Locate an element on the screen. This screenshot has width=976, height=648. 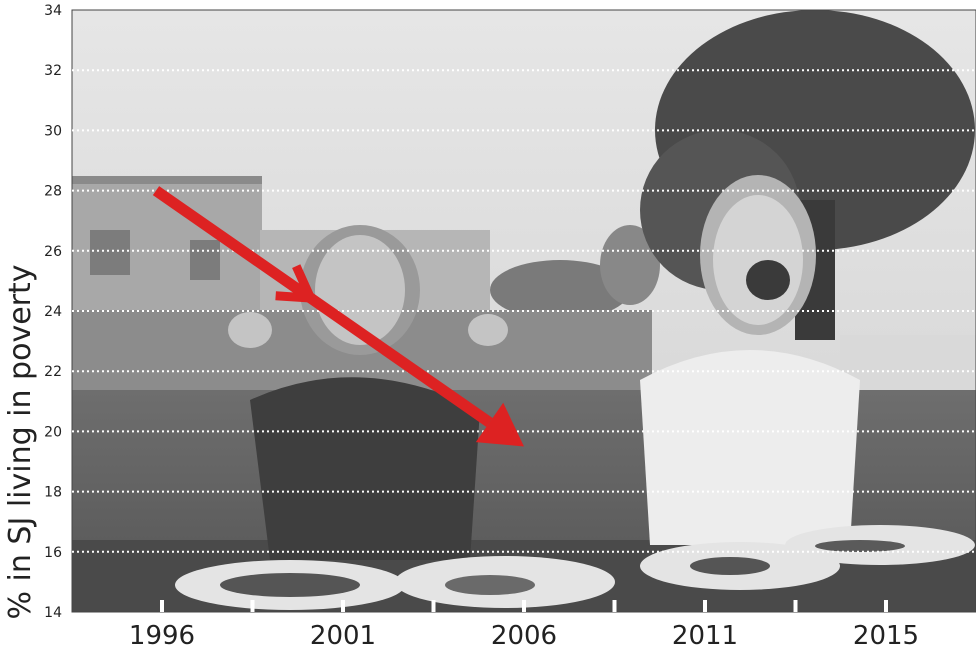
y-tick-label: 24 is located at coordinates (53, 312).